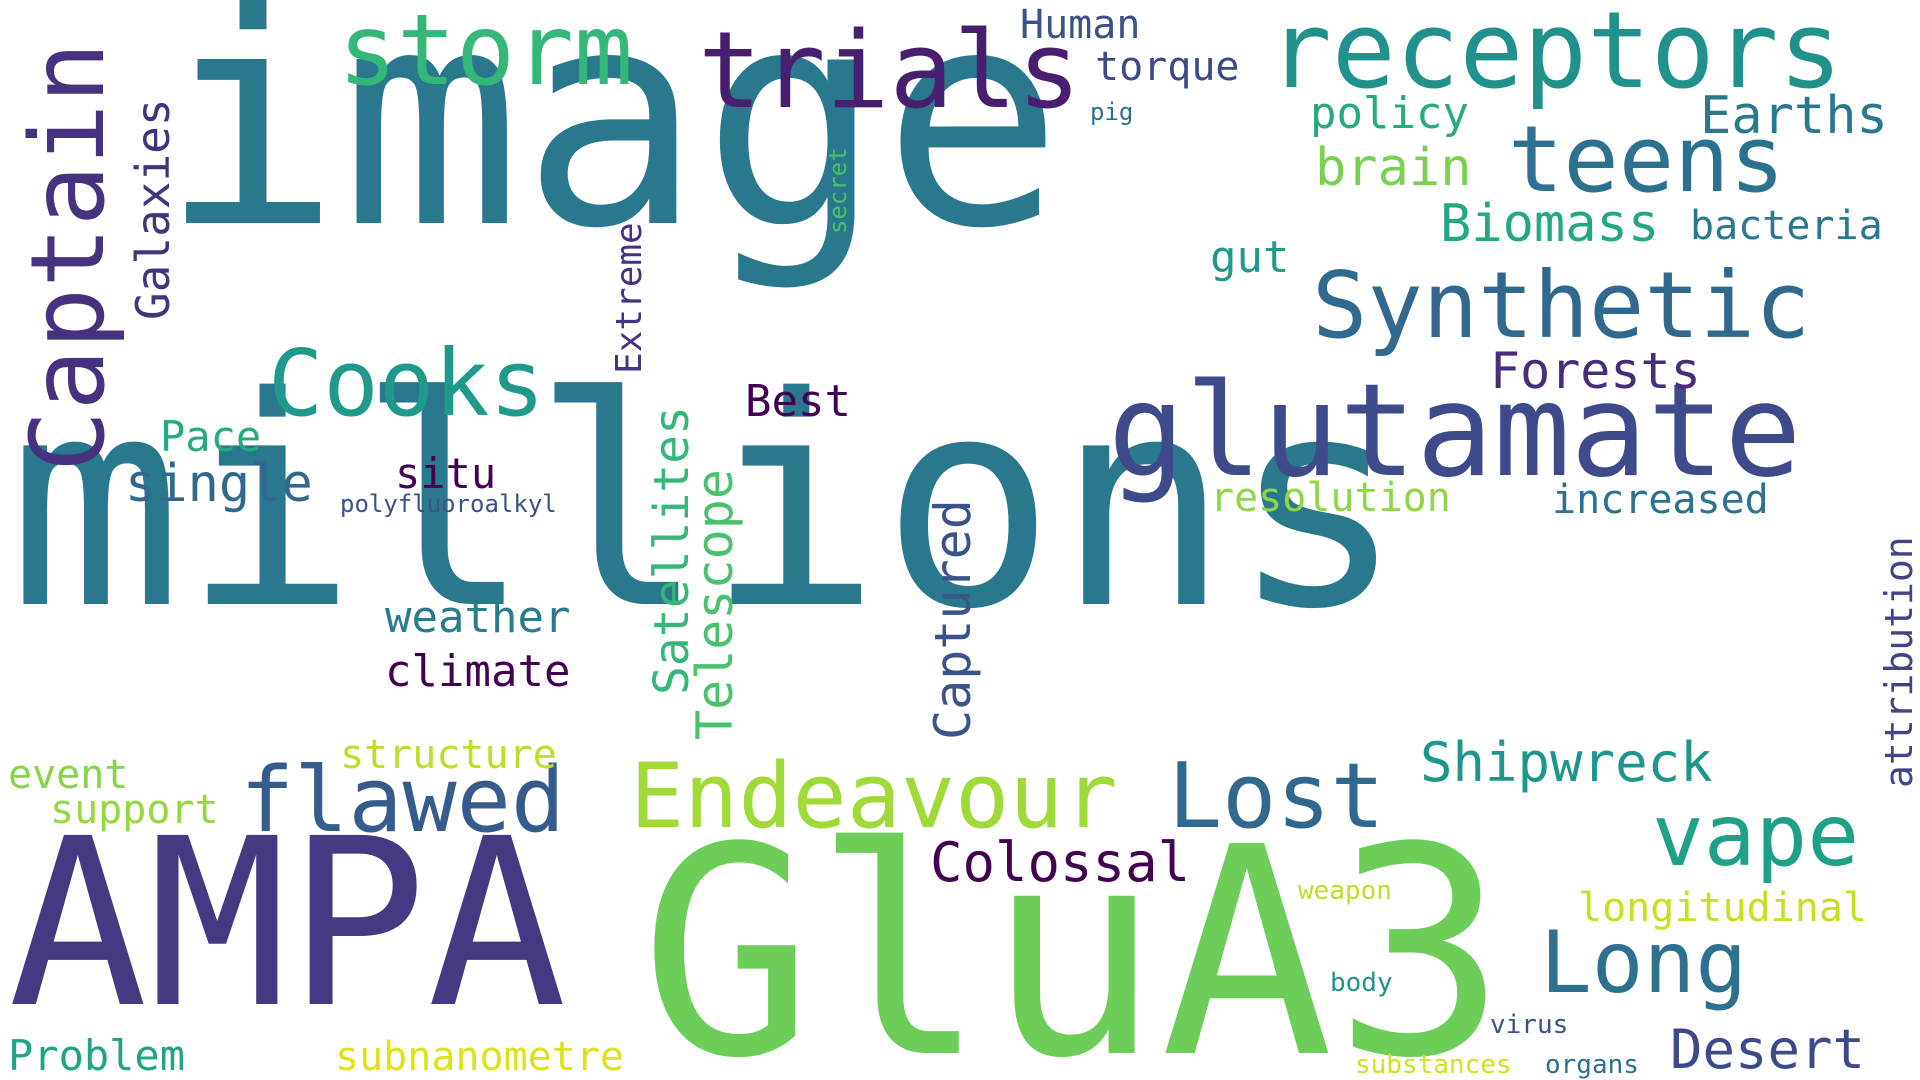  I want to click on word-receptors: receptors, so click(1555, 56).